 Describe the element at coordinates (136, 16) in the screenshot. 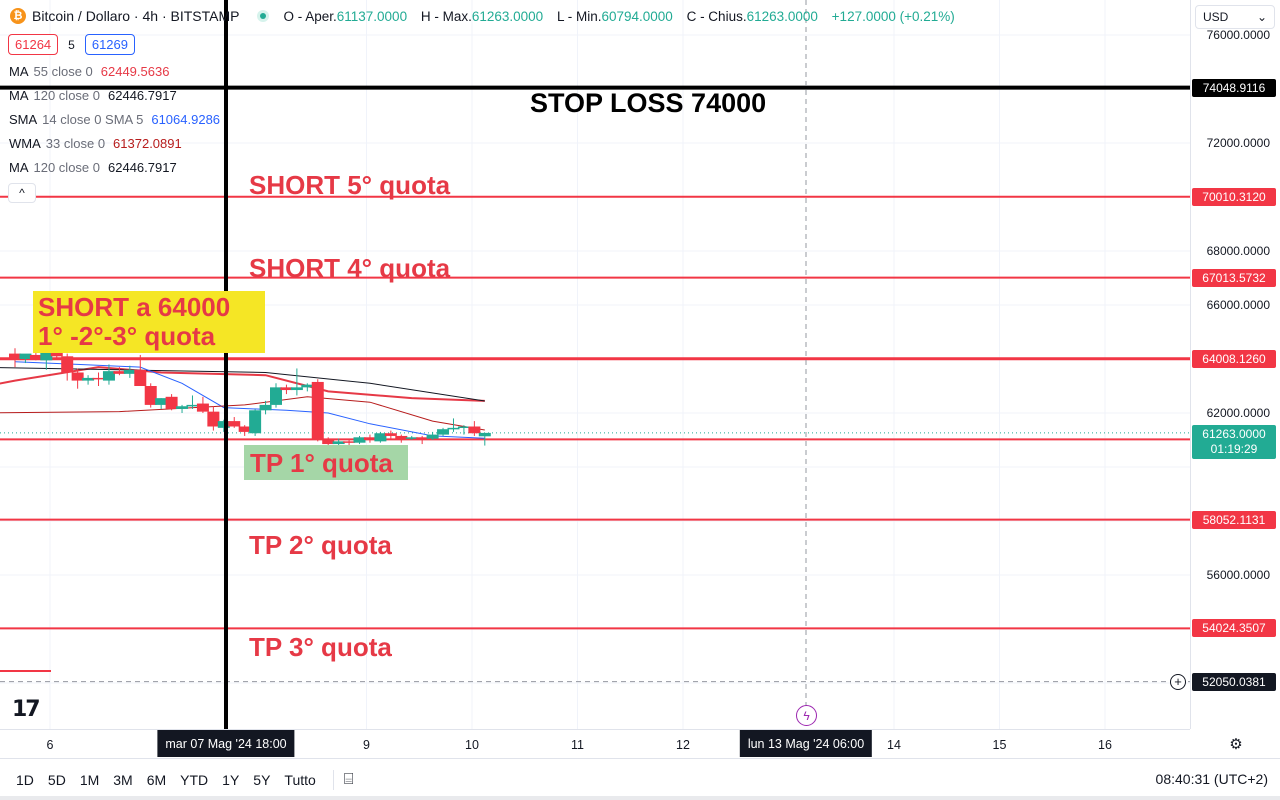

I see `symbol-title: Bitcoin / Dollaro · 4h · BITSTAMP` at that location.